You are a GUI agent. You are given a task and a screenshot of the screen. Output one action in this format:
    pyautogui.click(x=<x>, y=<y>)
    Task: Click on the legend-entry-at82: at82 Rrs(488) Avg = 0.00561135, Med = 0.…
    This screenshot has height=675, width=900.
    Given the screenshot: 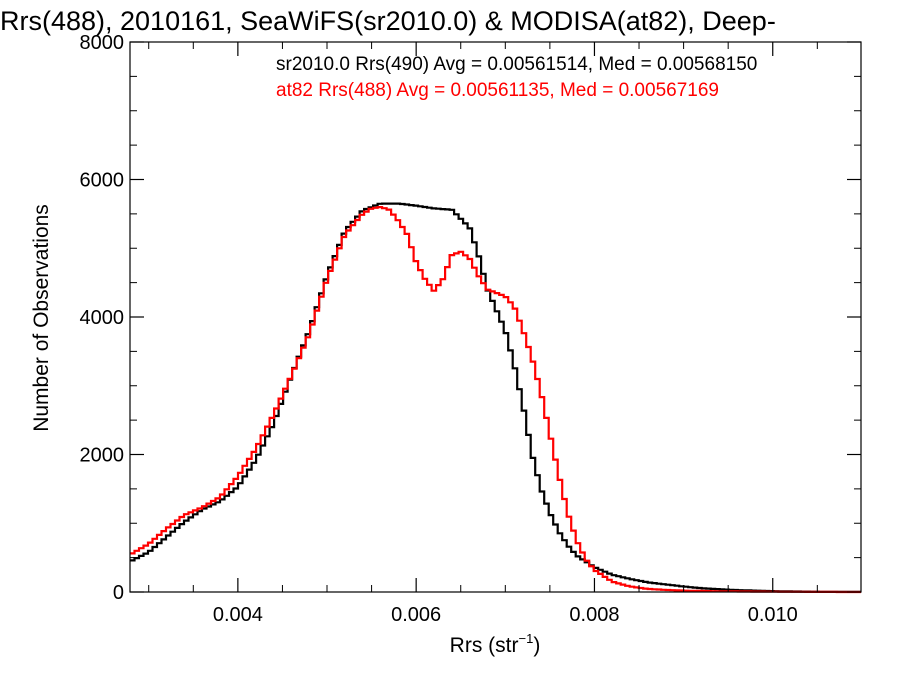 What is the action you would take?
    pyautogui.click(x=497, y=90)
    